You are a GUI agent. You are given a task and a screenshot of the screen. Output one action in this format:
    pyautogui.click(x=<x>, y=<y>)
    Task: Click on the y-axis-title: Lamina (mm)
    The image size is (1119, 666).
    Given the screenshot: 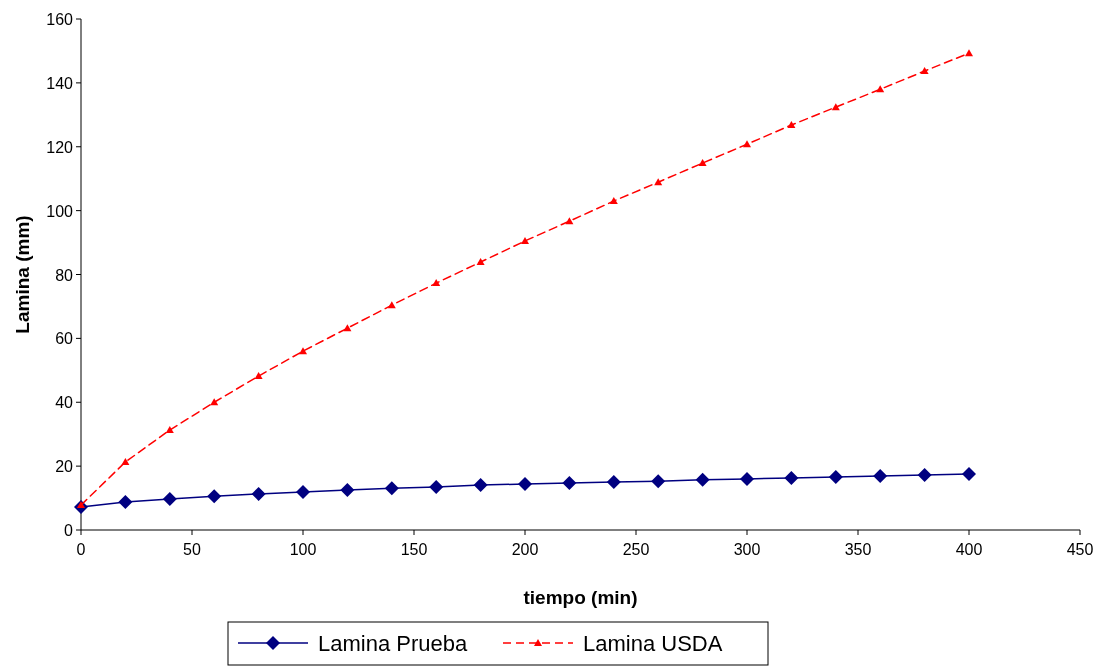 What is the action you would take?
    pyautogui.click(x=22, y=274)
    